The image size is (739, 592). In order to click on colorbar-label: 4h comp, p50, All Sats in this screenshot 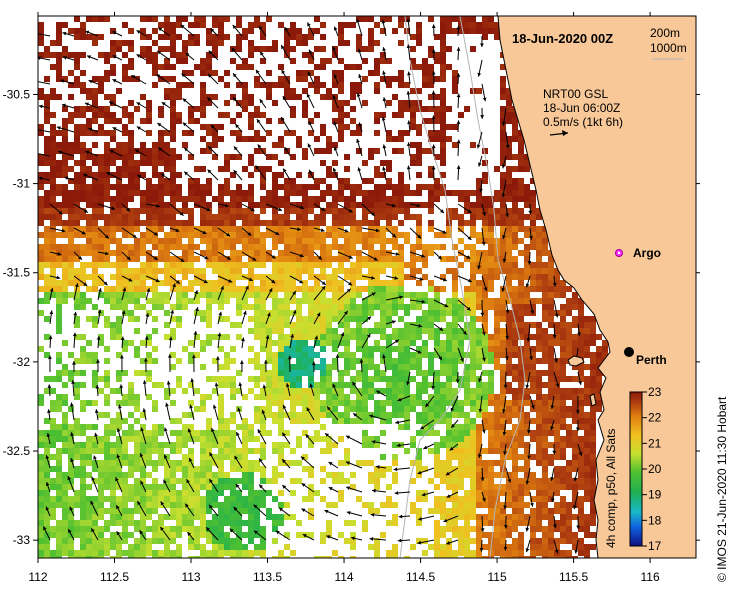, I will do `click(611, 488)`.